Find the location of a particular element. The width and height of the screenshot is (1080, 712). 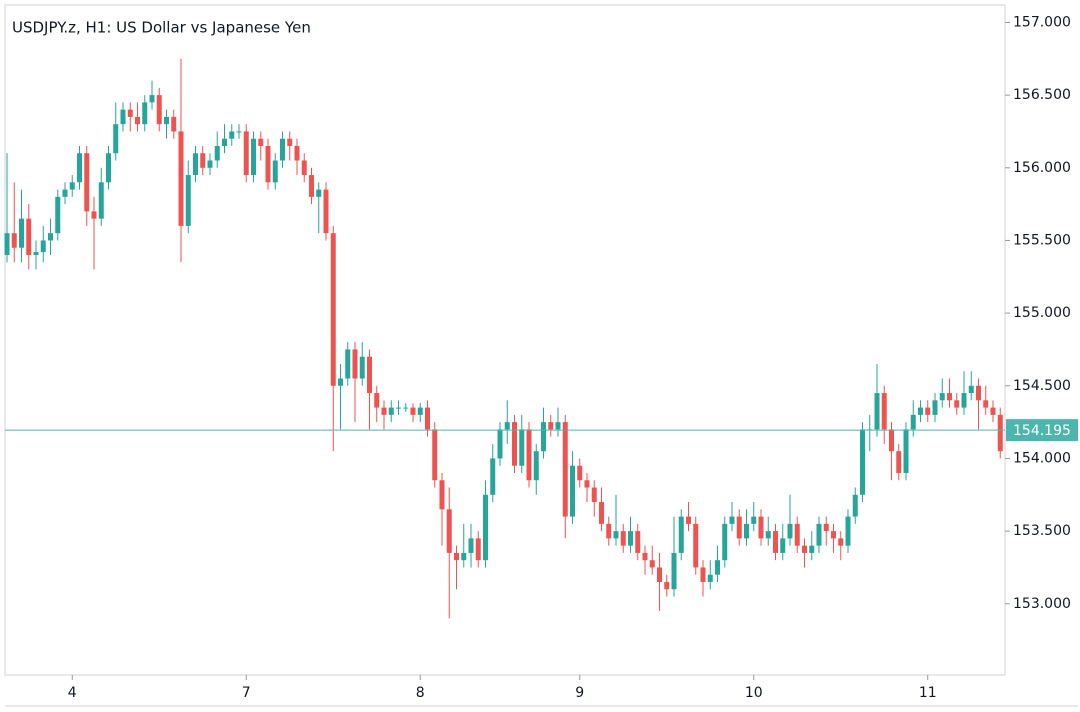

x-tick-label: 7 is located at coordinates (246, 693).